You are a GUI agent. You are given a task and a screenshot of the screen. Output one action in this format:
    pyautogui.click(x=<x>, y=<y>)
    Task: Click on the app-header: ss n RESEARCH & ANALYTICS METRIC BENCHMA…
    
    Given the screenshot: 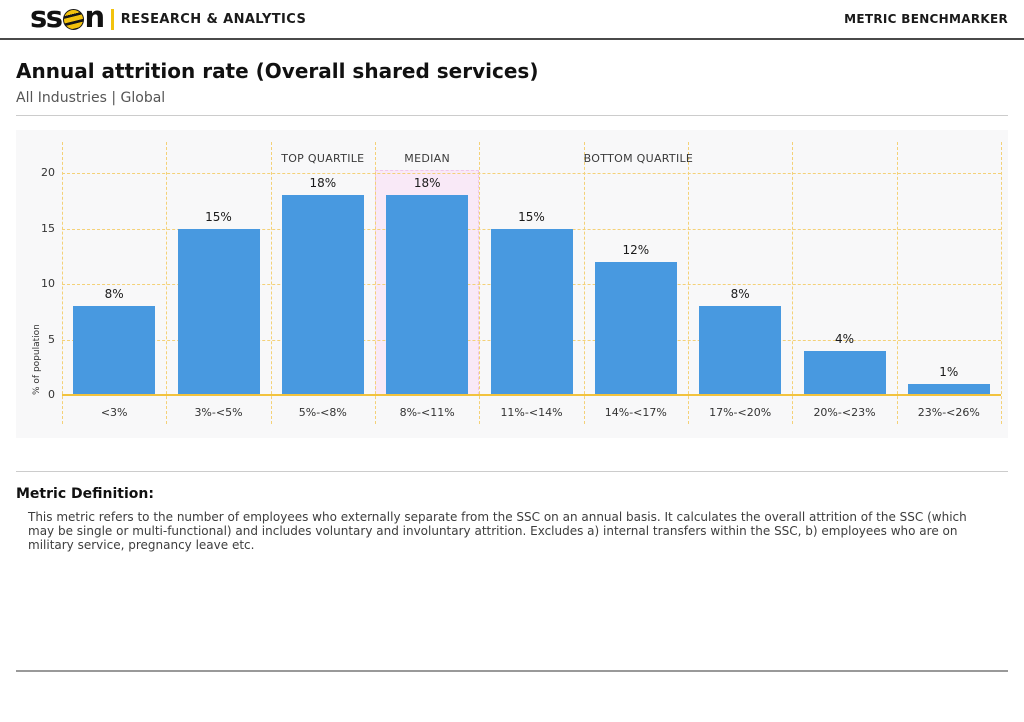 What is the action you would take?
    pyautogui.click(x=512, y=20)
    